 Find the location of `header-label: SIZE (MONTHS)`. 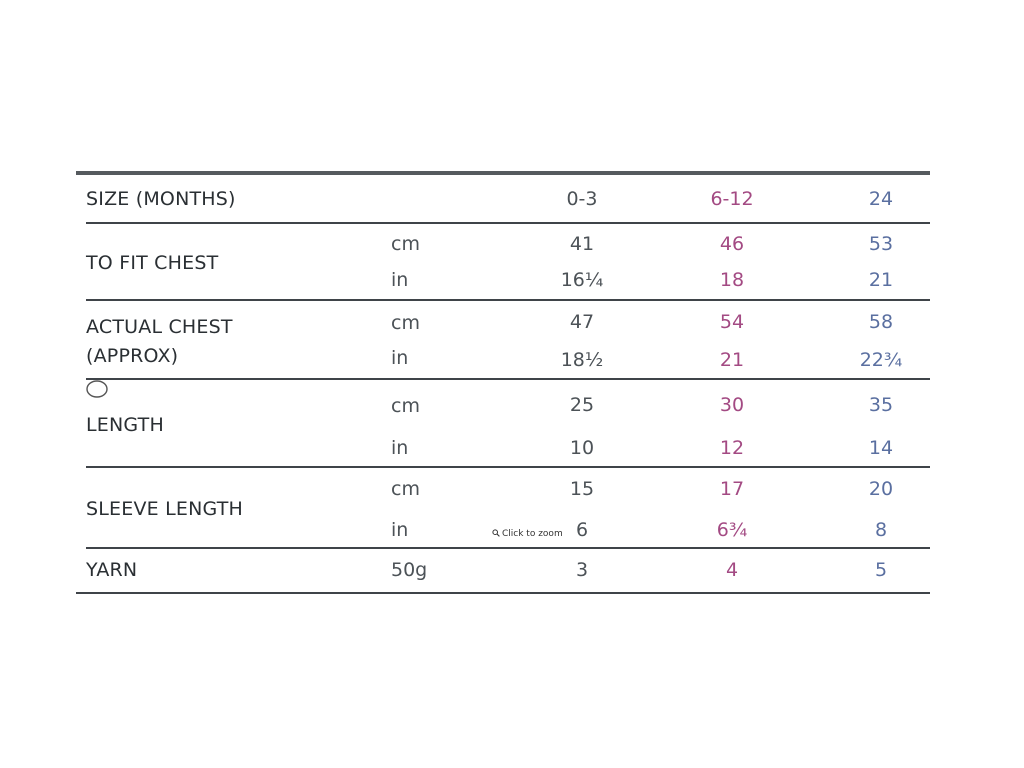

header-label: SIZE (MONTHS) is located at coordinates (161, 199).